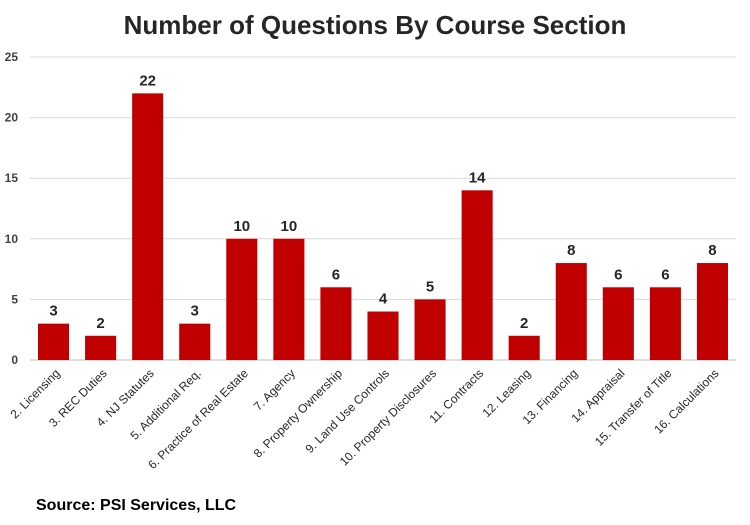 The height and width of the screenshot is (525, 750). Describe the element at coordinates (136, 505) in the screenshot. I see `source-note: Source: PSI Services, LLC` at that location.